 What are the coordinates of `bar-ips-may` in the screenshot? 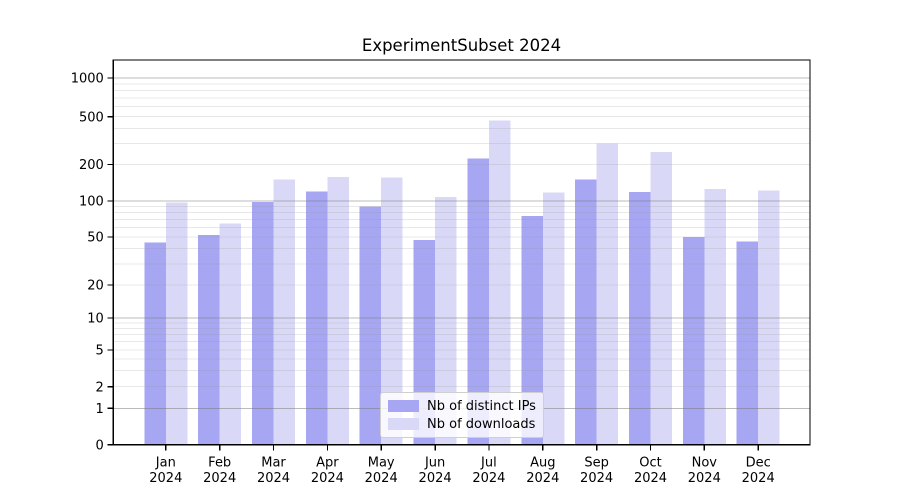 It's located at (370, 325).